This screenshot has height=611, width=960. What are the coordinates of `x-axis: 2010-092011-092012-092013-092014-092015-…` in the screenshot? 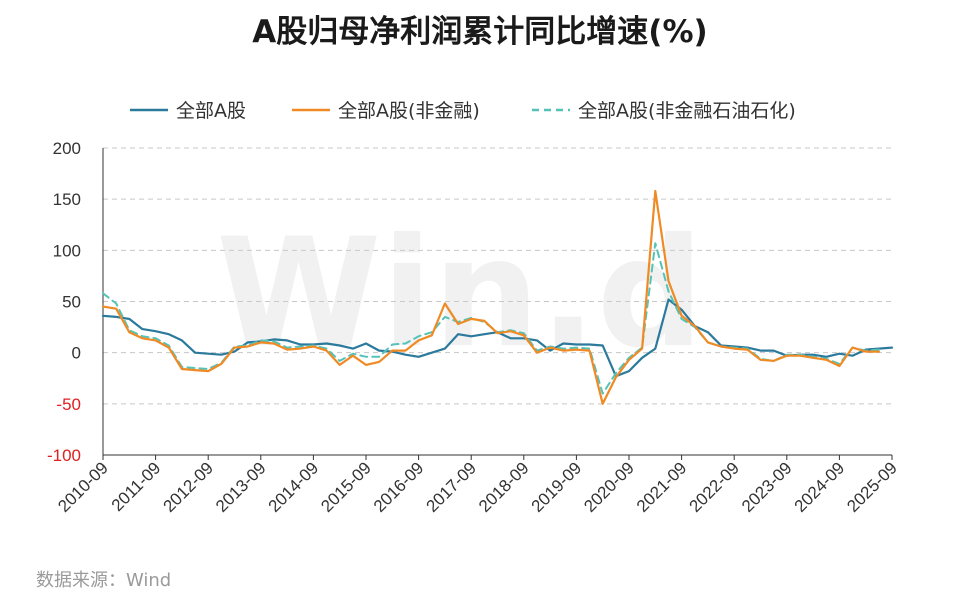 It's located at (477, 485).